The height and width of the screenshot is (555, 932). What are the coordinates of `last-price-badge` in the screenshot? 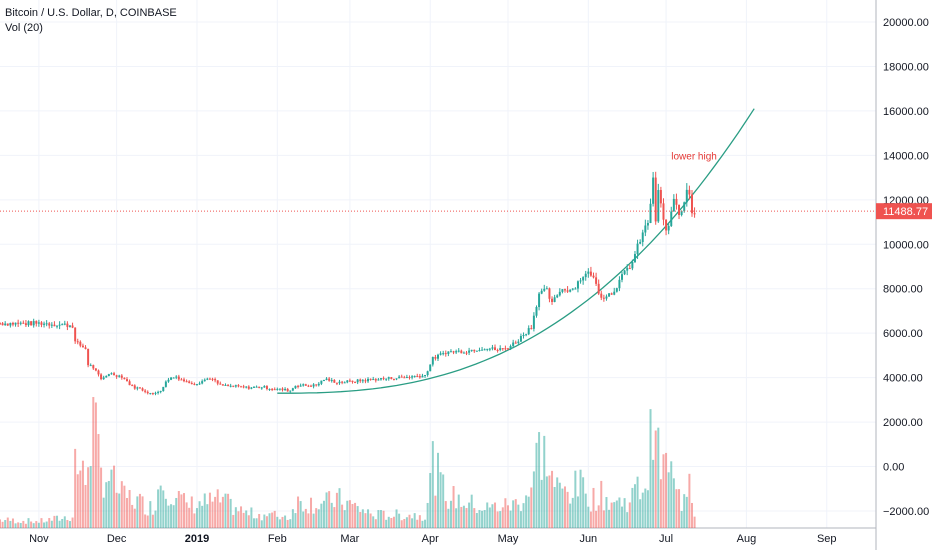 It's located at (904, 211).